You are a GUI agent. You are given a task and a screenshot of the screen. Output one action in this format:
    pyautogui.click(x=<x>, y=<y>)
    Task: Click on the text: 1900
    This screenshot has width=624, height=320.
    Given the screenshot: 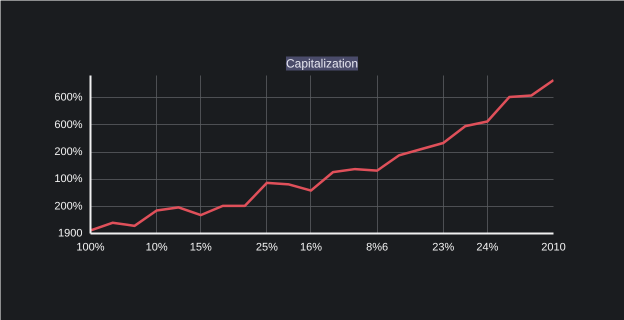 What is the action you would take?
    pyautogui.click(x=70, y=234)
    